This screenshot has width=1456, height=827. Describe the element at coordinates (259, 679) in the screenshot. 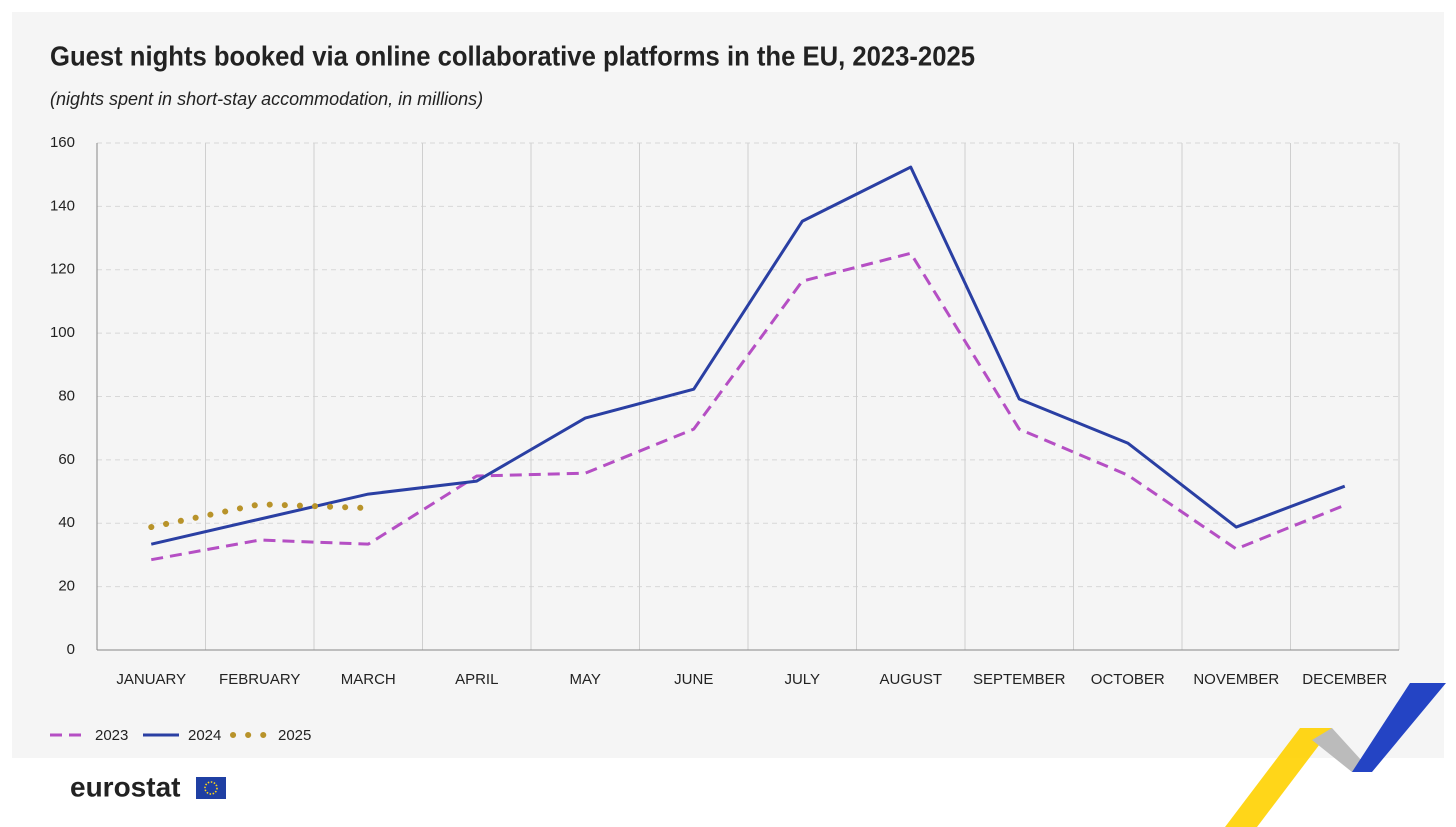

I see `x-tick-label: FEBRUARY` at that location.